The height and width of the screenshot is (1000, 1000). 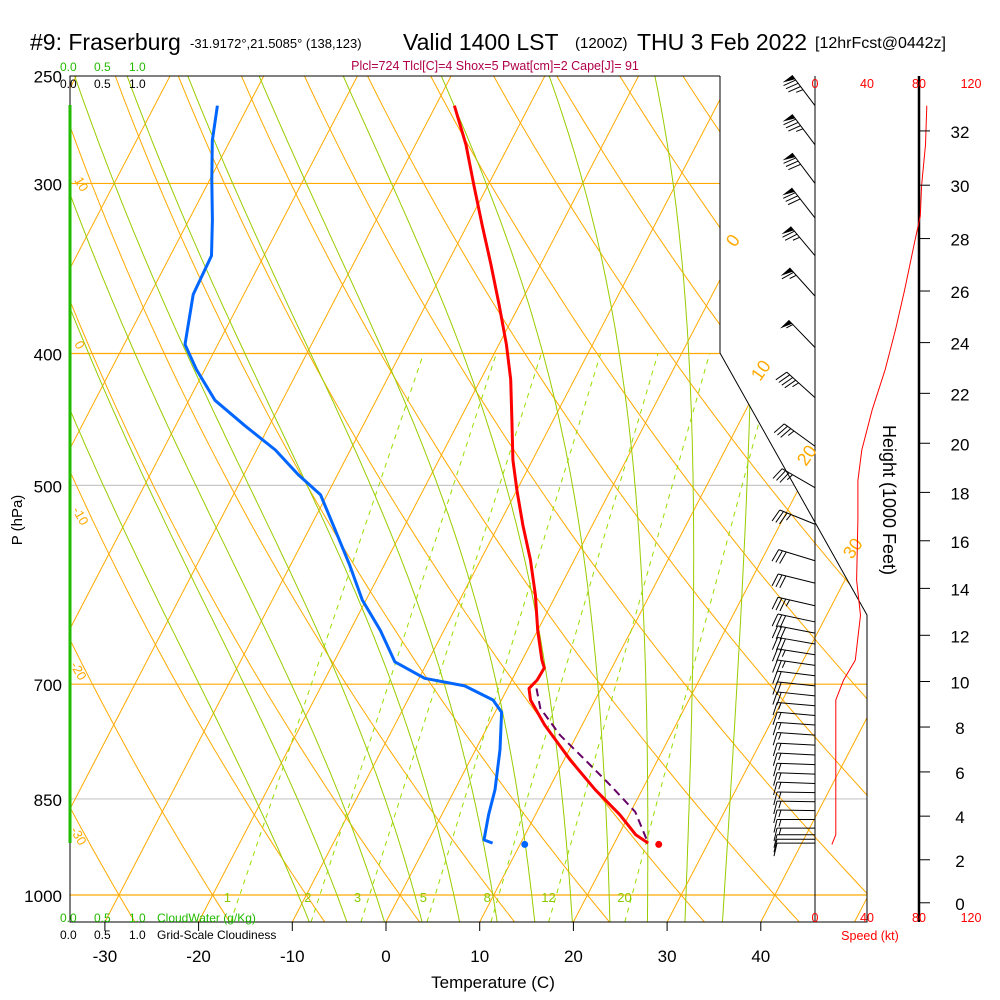 I want to click on height-tick-label: 18, so click(x=960, y=493).